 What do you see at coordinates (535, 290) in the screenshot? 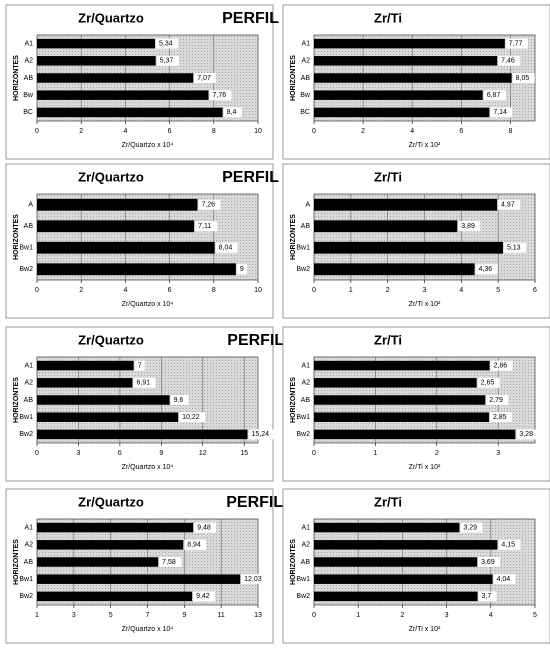
I see `x-tick-label: 6` at bounding box center [535, 290].